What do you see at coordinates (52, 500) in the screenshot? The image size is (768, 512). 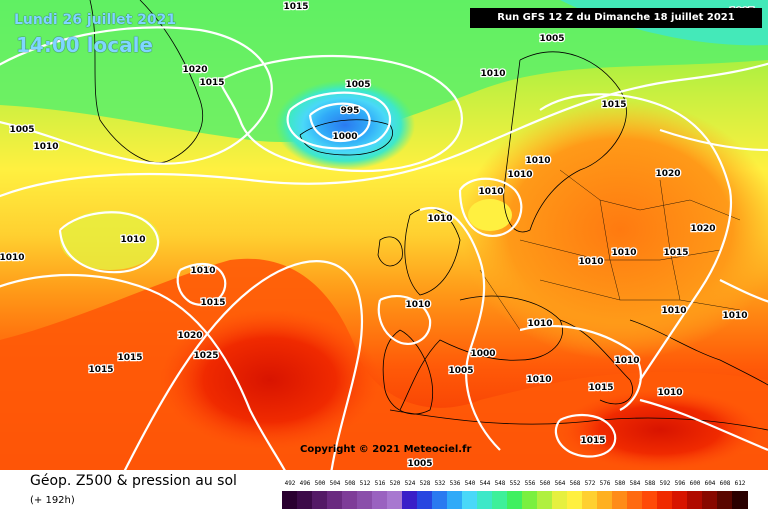 I see `lead-time: (+ 192h)` at bounding box center [52, 500].